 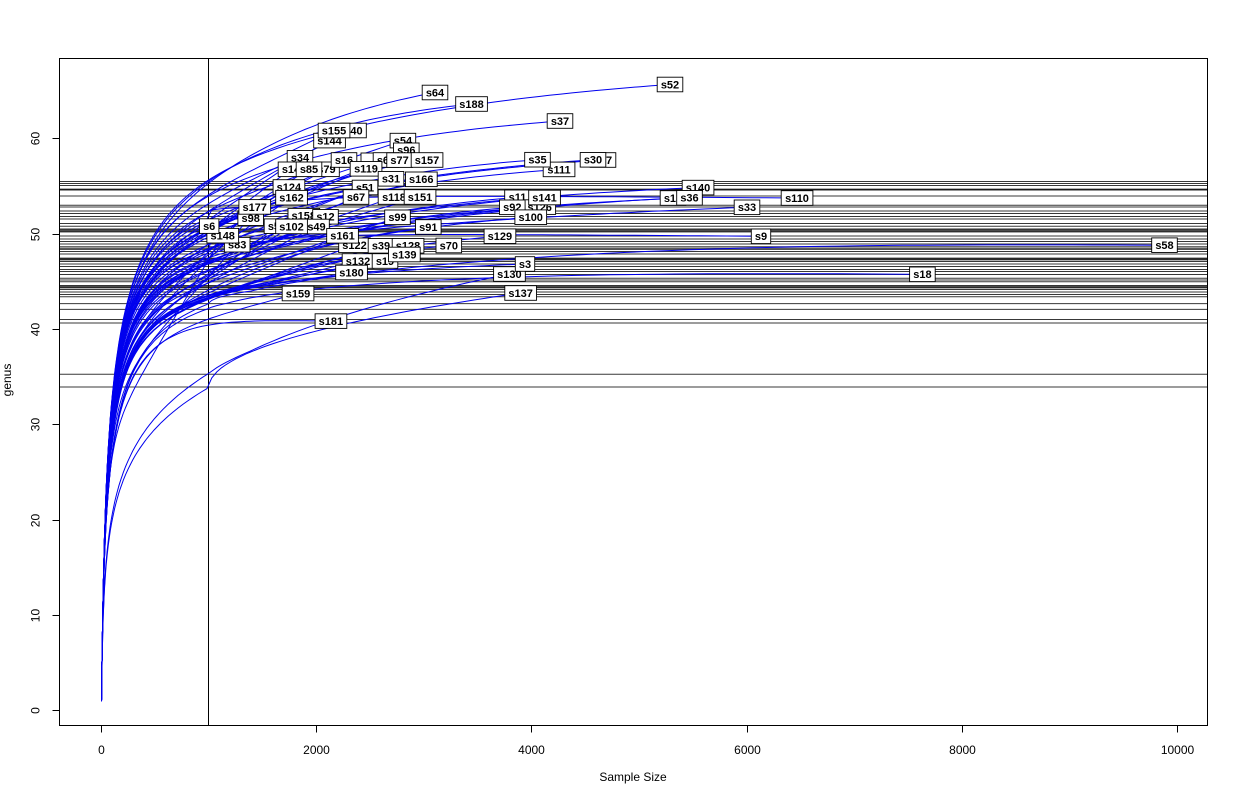 I want to click on svg-text: 60, so click(x=36, y=139).